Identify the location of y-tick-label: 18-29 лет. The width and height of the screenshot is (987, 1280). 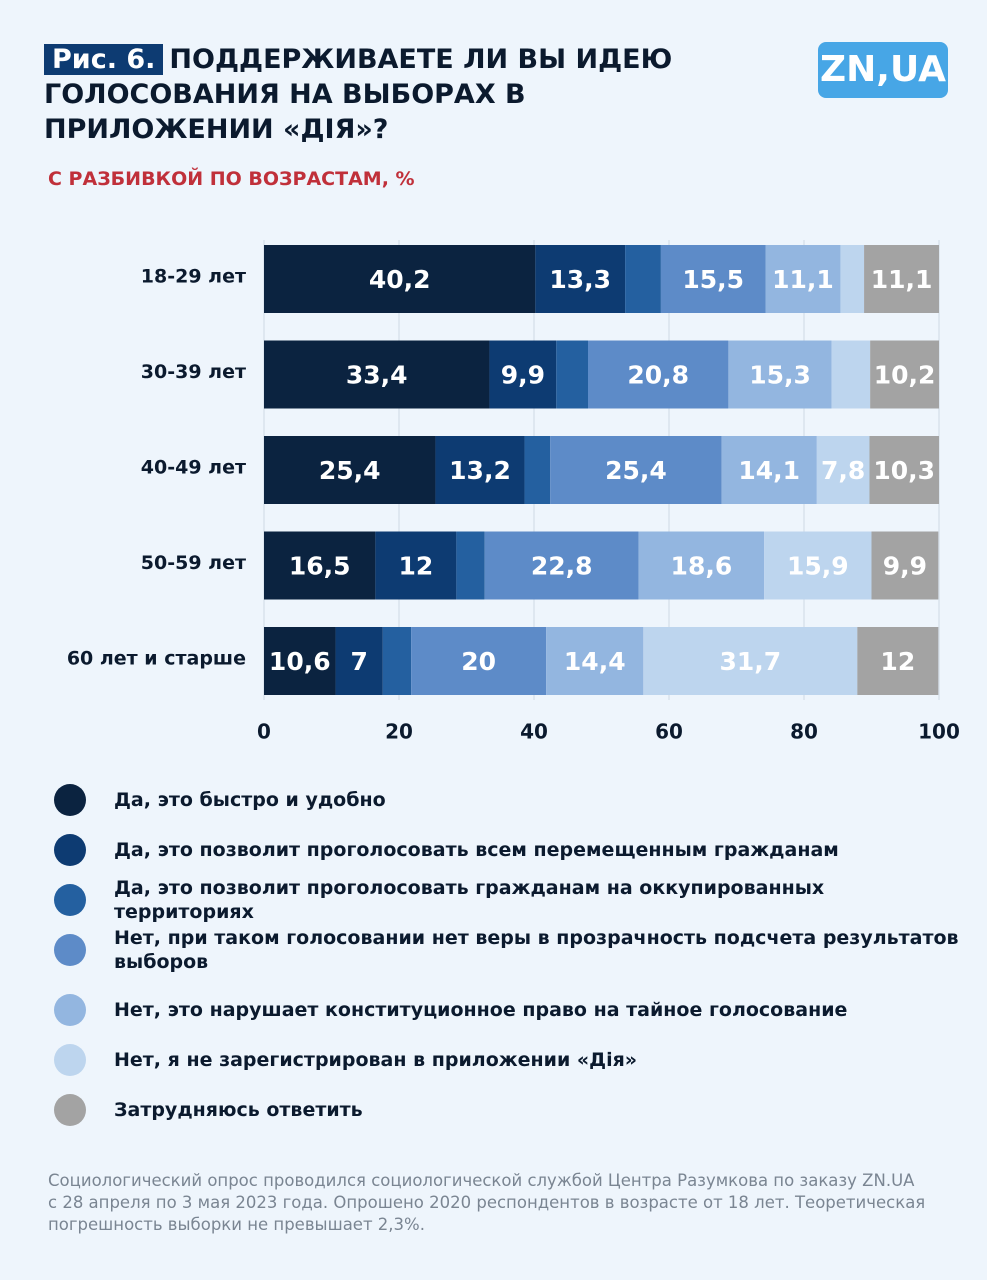
(193, 277).